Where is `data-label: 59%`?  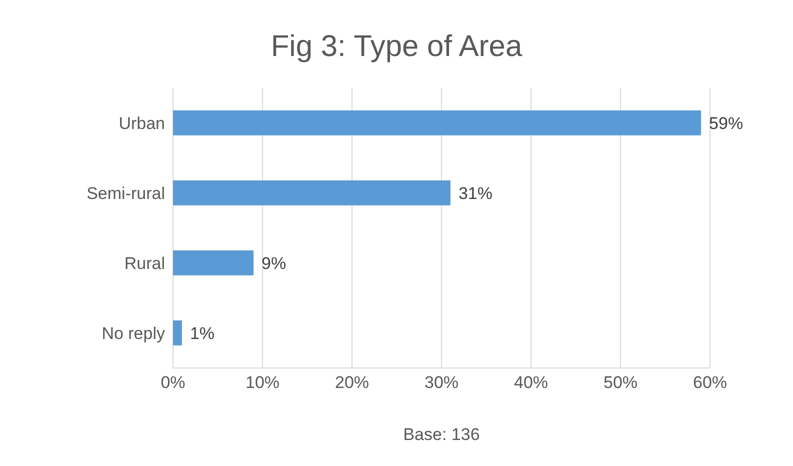 data-label: 59% is located at coordinates (726, 123).